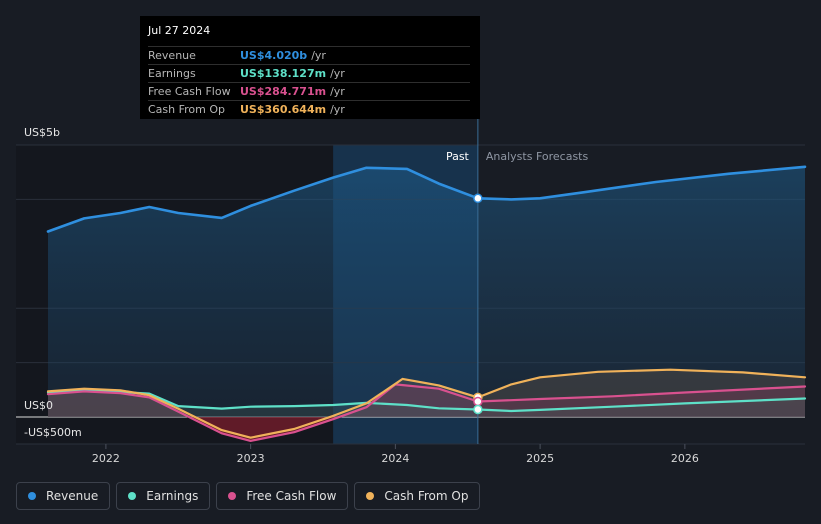 This screenshot has height=524, width=821. What do you see at coordinates (283, 109) in the screenshot?
I see `tooltip-value: US$360.644m` at bounding box center [283, 109].